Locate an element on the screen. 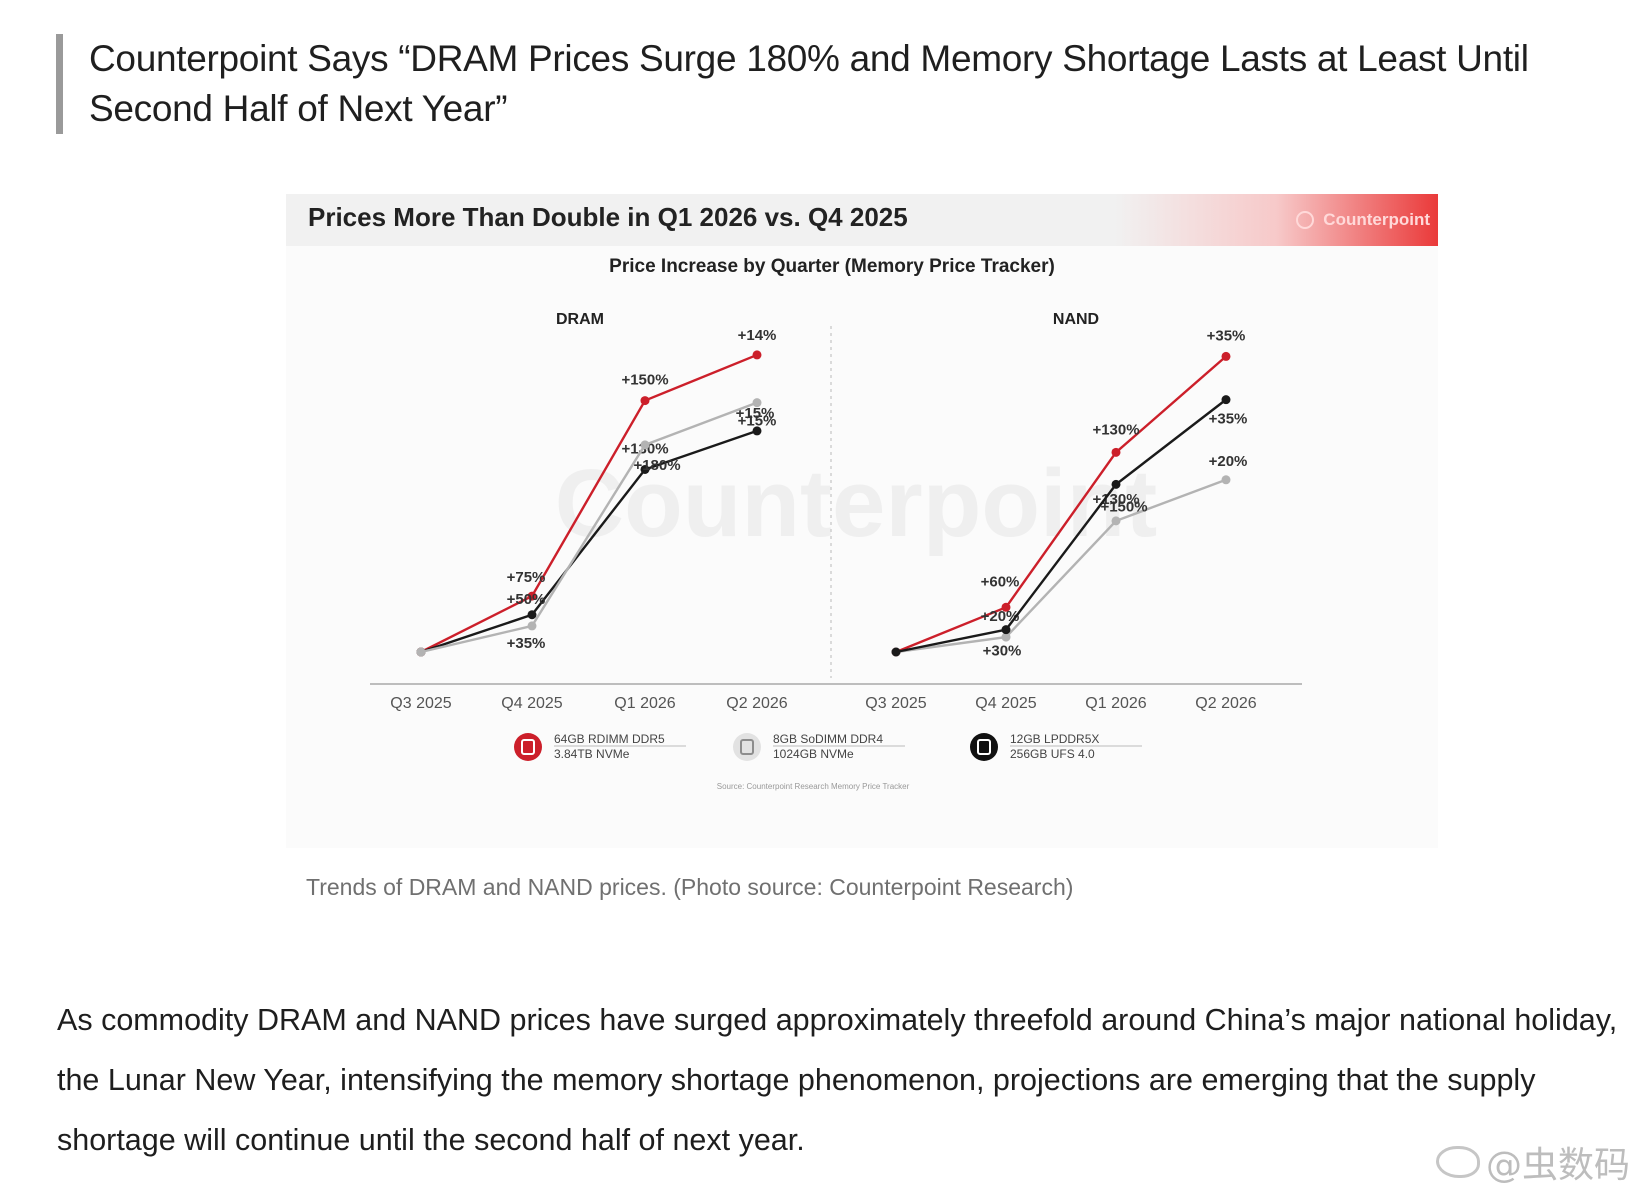 The image size is (1640, 1198). legend-label: 64GB RDIMM DDR5 is located at coordinates (609, 739).